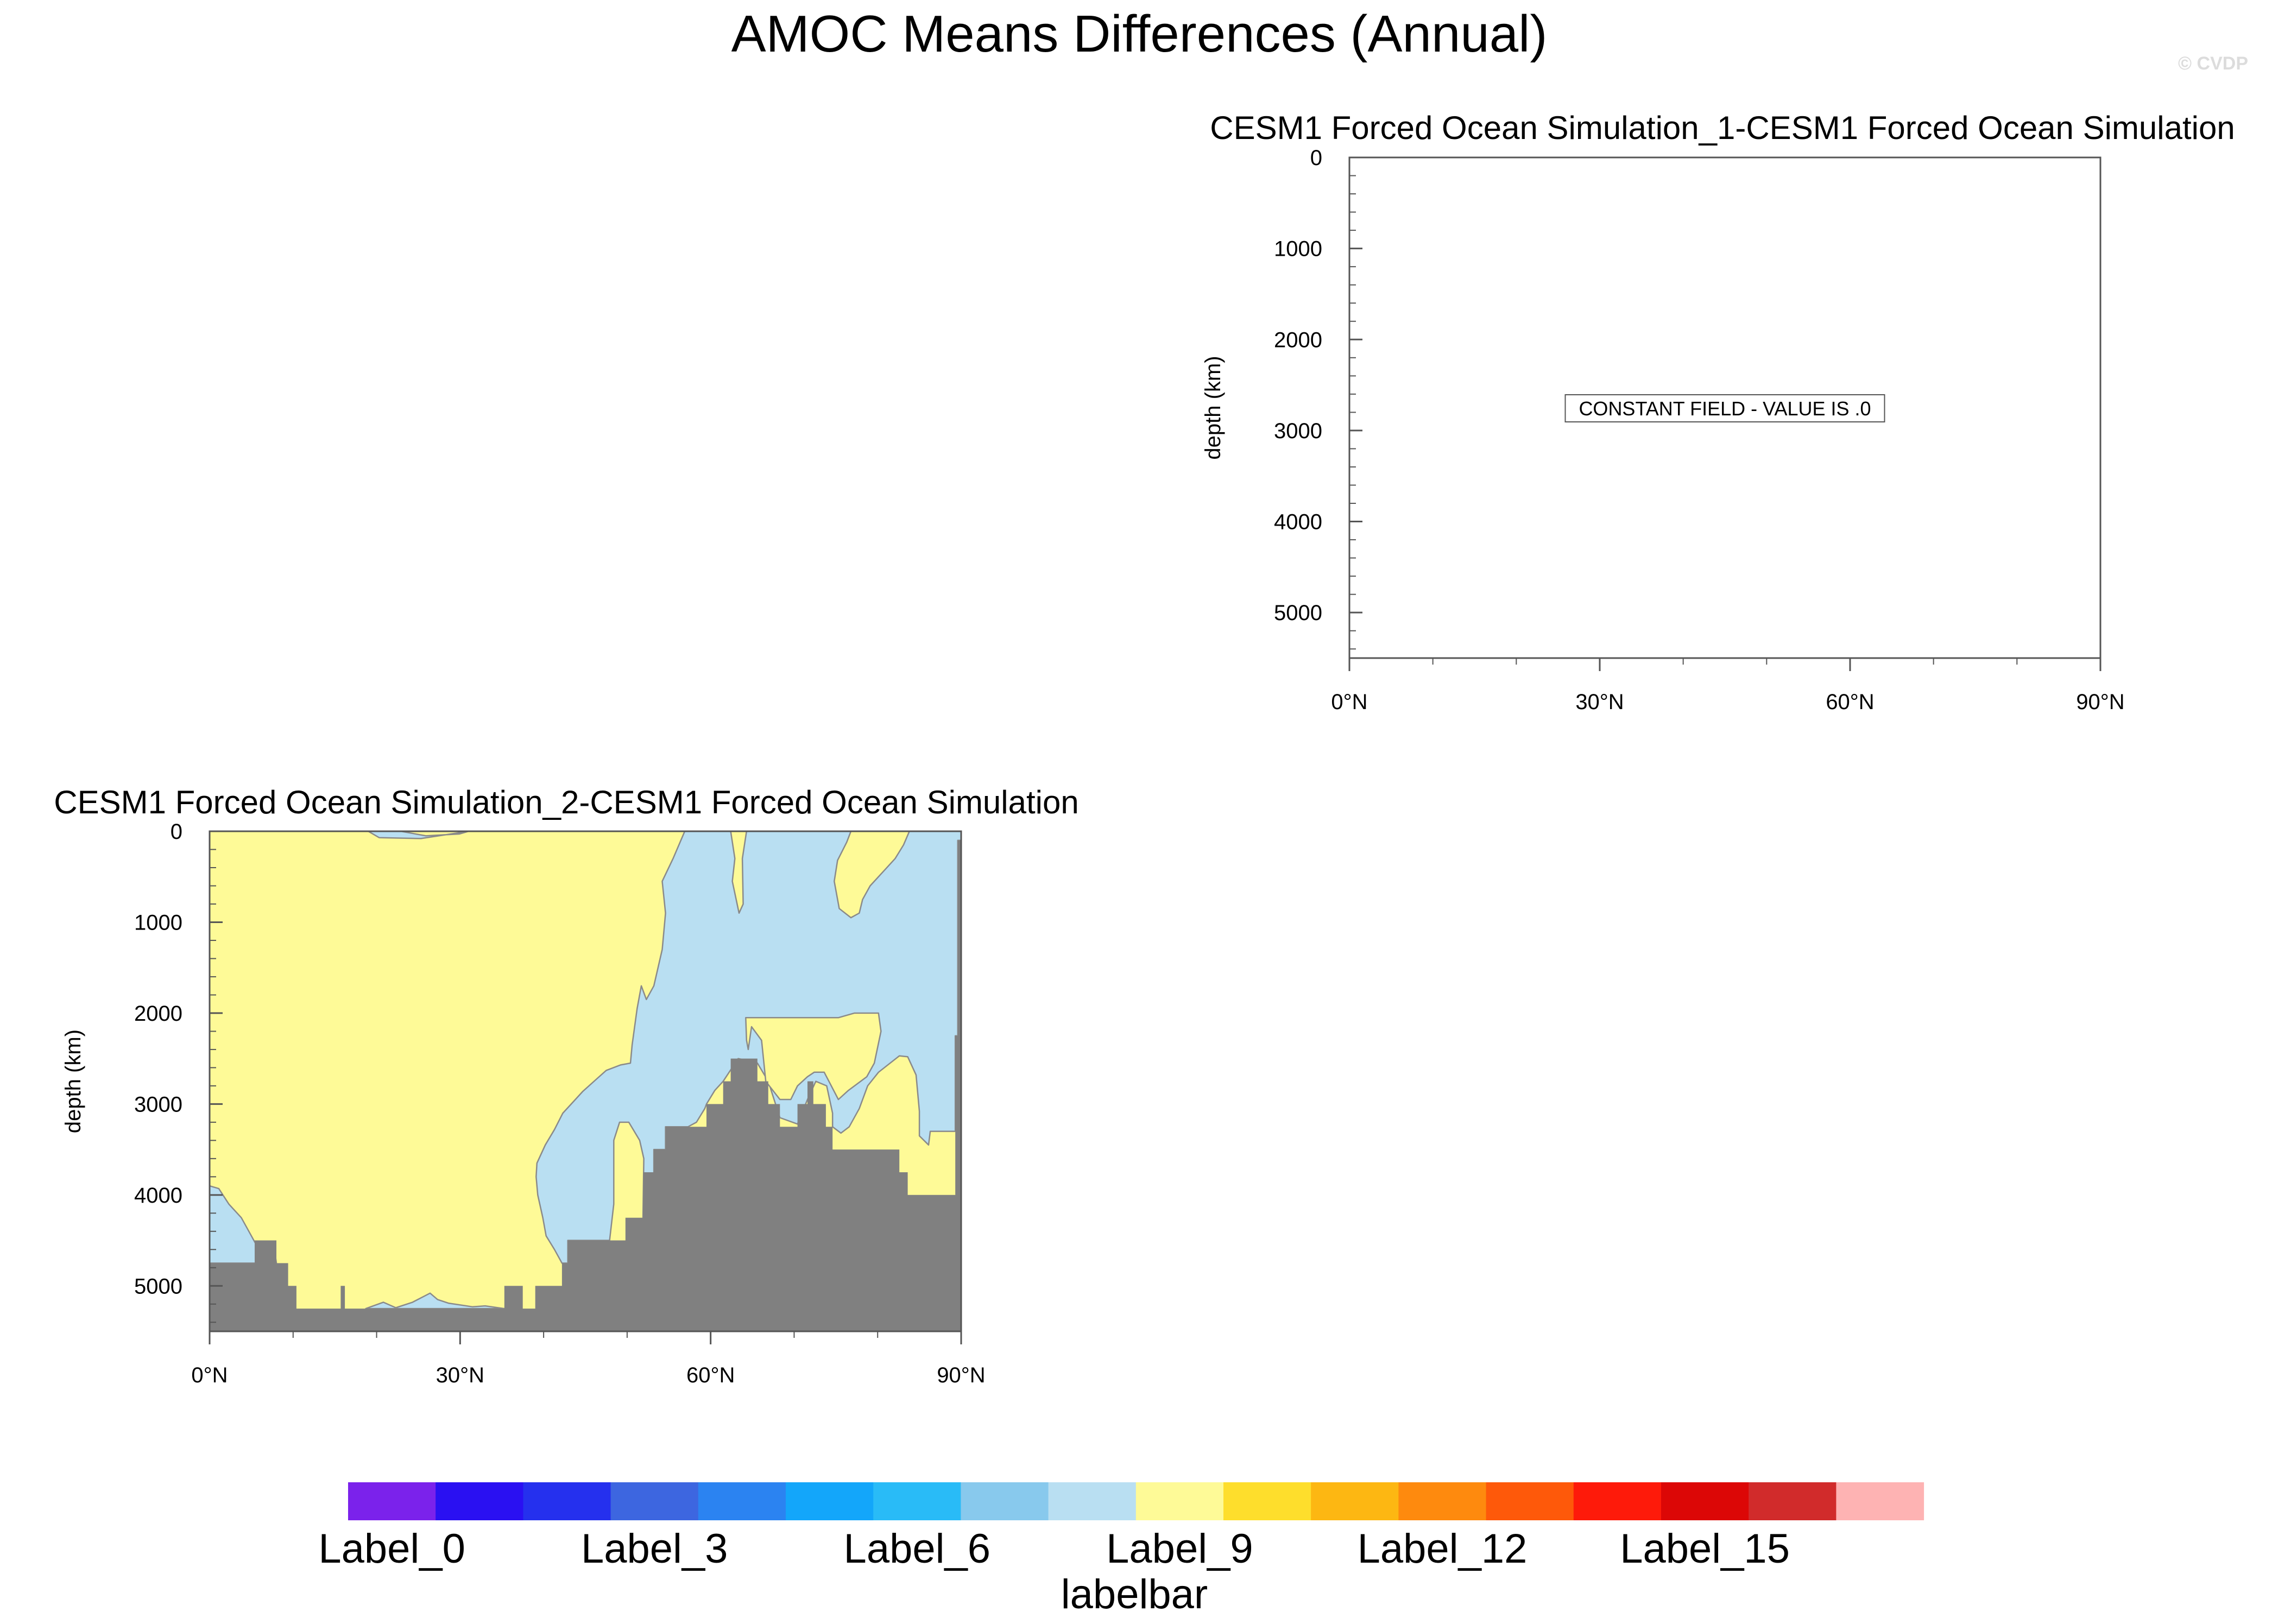 This screenshot has height=1624, width=2272. What do you see at coordinates (1139, 34) in the screenshot?
I see `figure-title: AMOC Means Differences (Annual)` at bounding box center [1139, 34].